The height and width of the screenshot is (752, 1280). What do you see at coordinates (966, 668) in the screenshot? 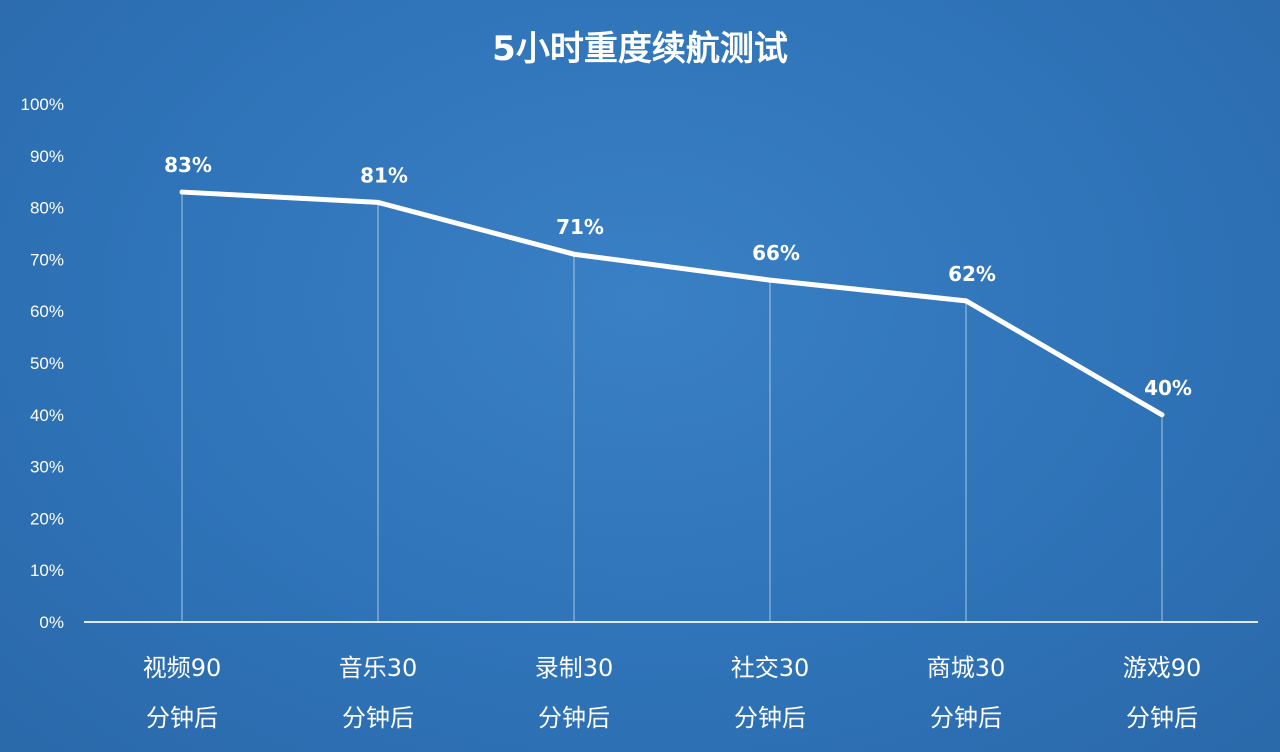
I see `x-tick-label: 商城30` at bounding box center [966, 668].